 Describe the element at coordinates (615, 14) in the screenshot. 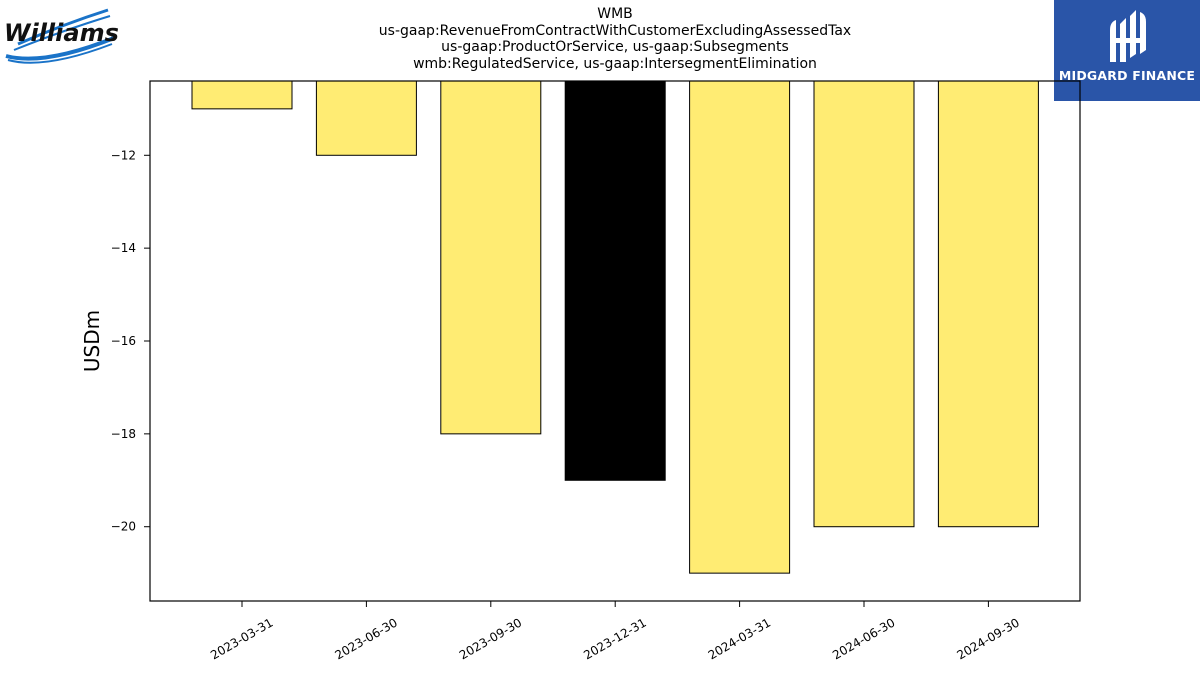

I see `chart-title-line: WMB` at that location.